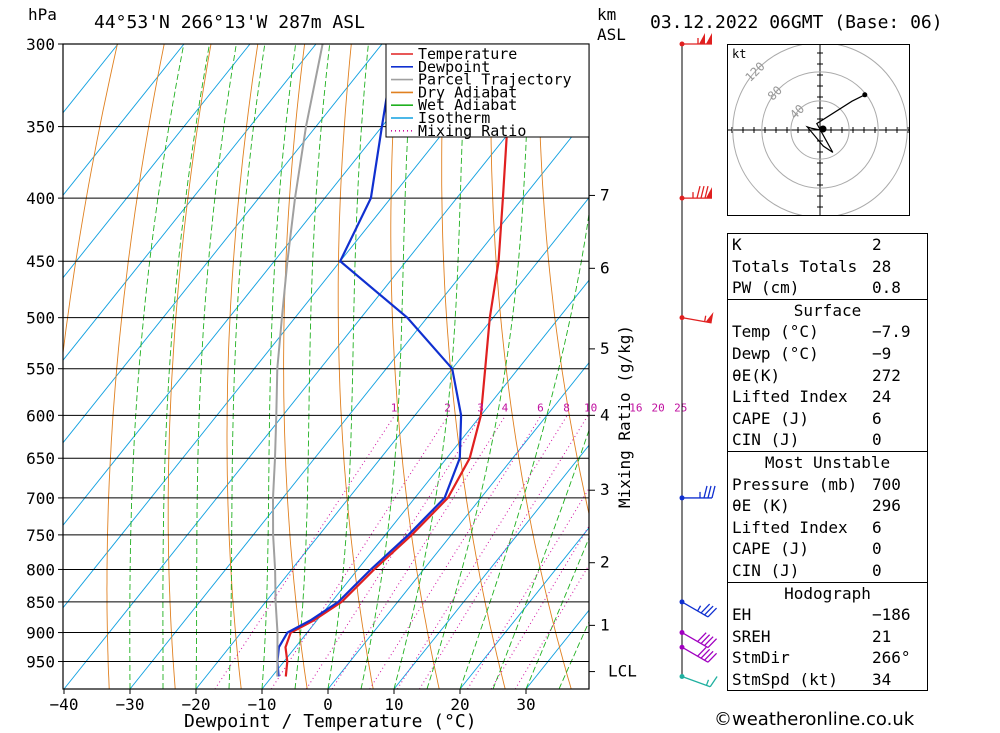 This screenshot has width=1000, height=733. What do you see at coordinates (657, 407) in the screenshot?
I see `mixing-ratio-label: 20` at bounding box center [657, 407].